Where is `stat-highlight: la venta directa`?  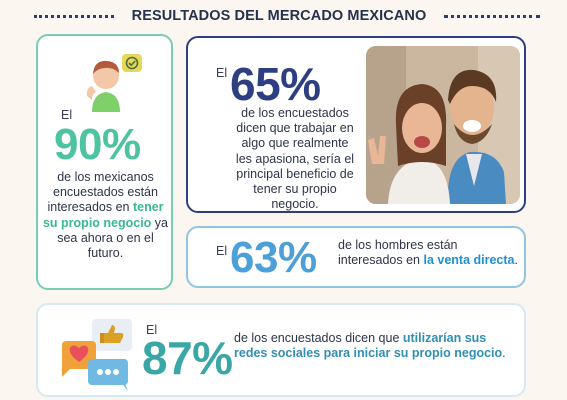 stat-highlight: la venta directa is located at coordinates (469, 260).